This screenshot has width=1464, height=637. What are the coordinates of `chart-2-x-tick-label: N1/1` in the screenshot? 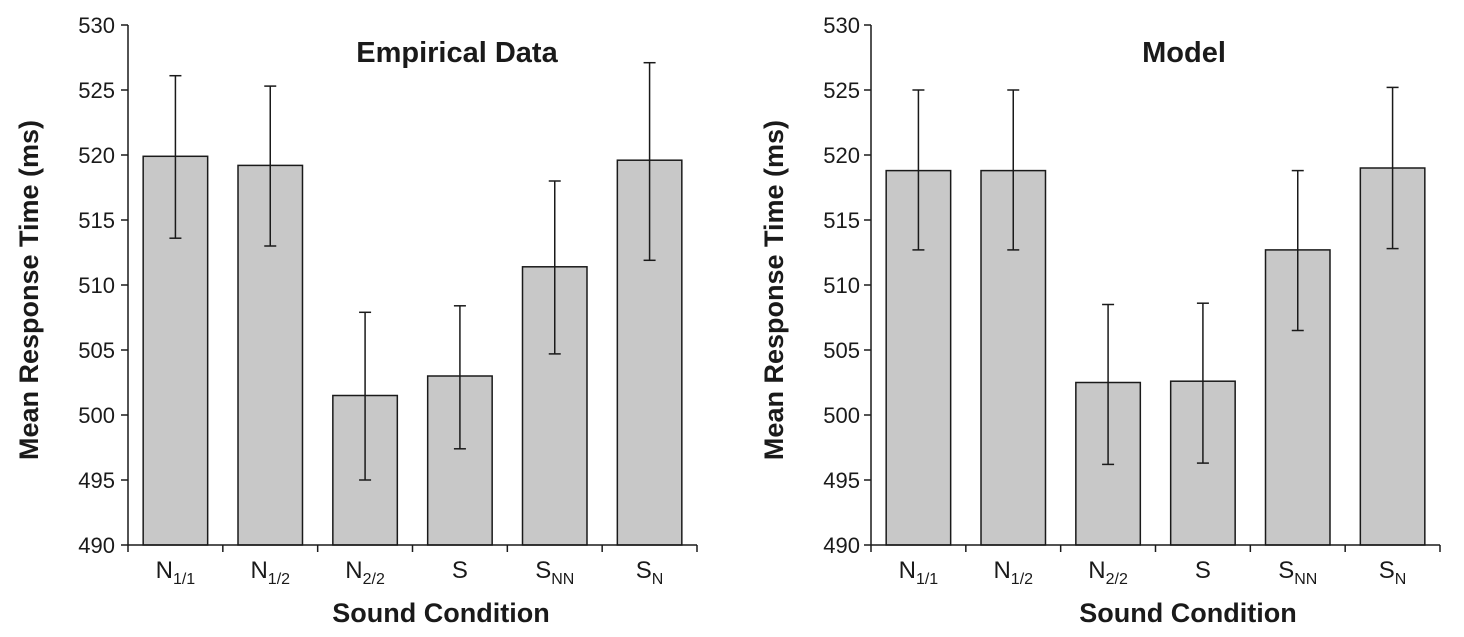 It's located at (919, 572).